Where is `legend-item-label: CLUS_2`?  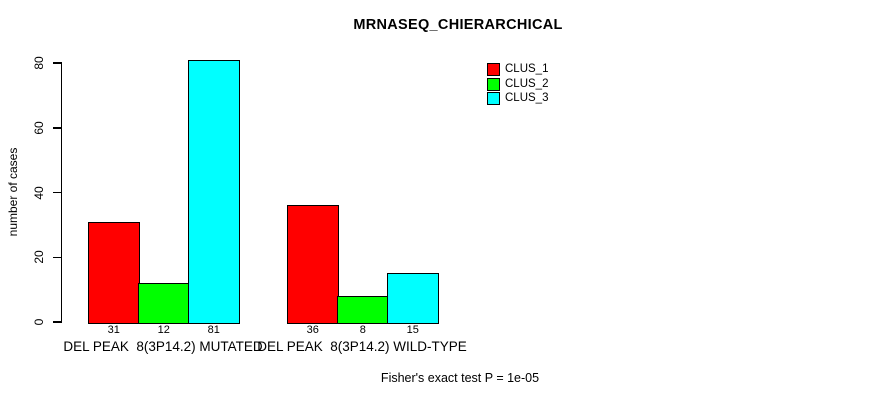 legend-item-label: CLUS_2 is located at coordinates (527, 83).